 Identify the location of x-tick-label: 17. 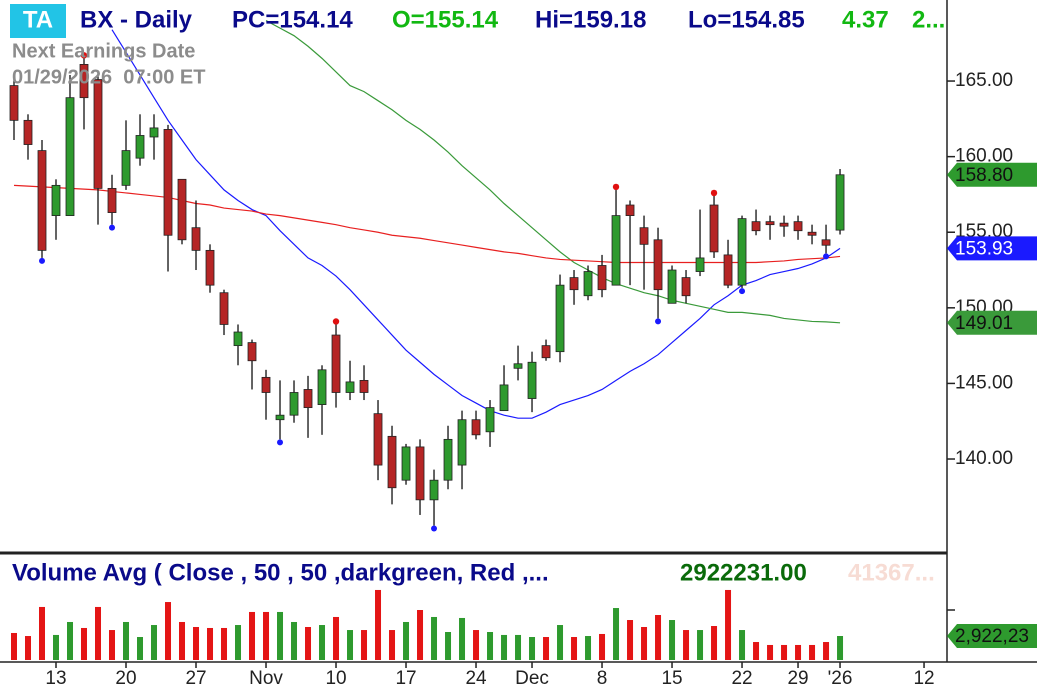
(405, 678).